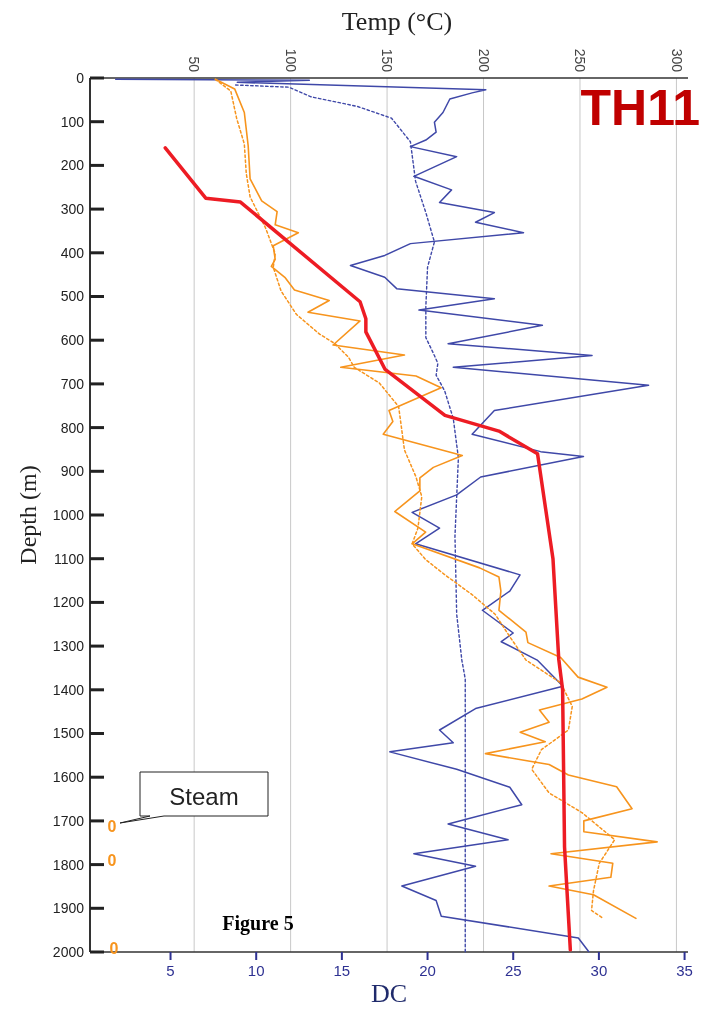  I want to click on y-tick-label: 1900, so click(68, 908).